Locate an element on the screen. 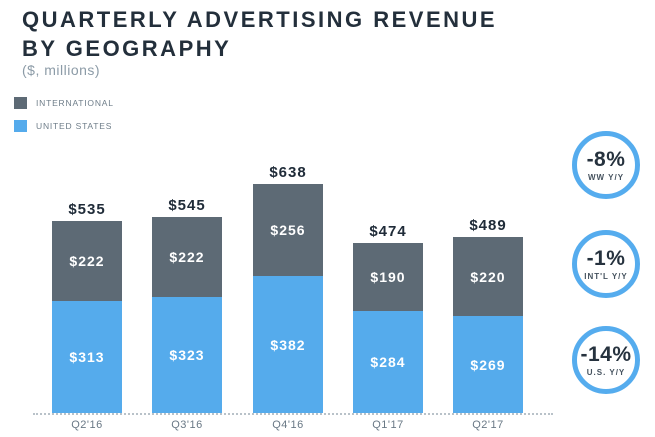 The height and width of the screenshot is (437, 655). page-title-line1: QUARTERLY ADVERTISING REVENUE is located at coordinates (260, 19).